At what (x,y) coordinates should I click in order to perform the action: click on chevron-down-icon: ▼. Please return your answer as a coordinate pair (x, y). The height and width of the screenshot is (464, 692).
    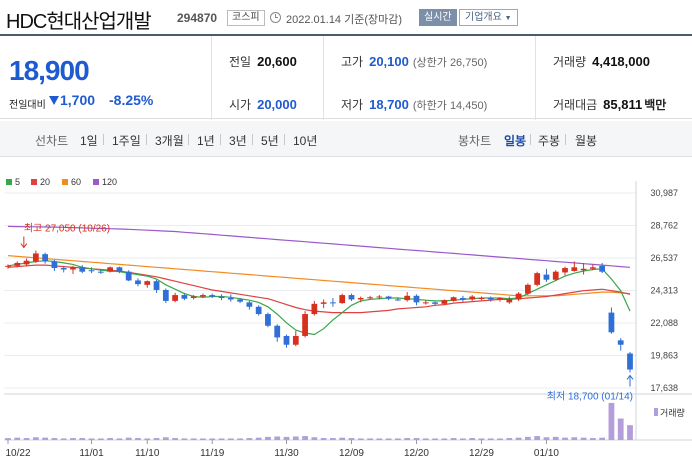
    Looking at the image, I should click on (508, 18).